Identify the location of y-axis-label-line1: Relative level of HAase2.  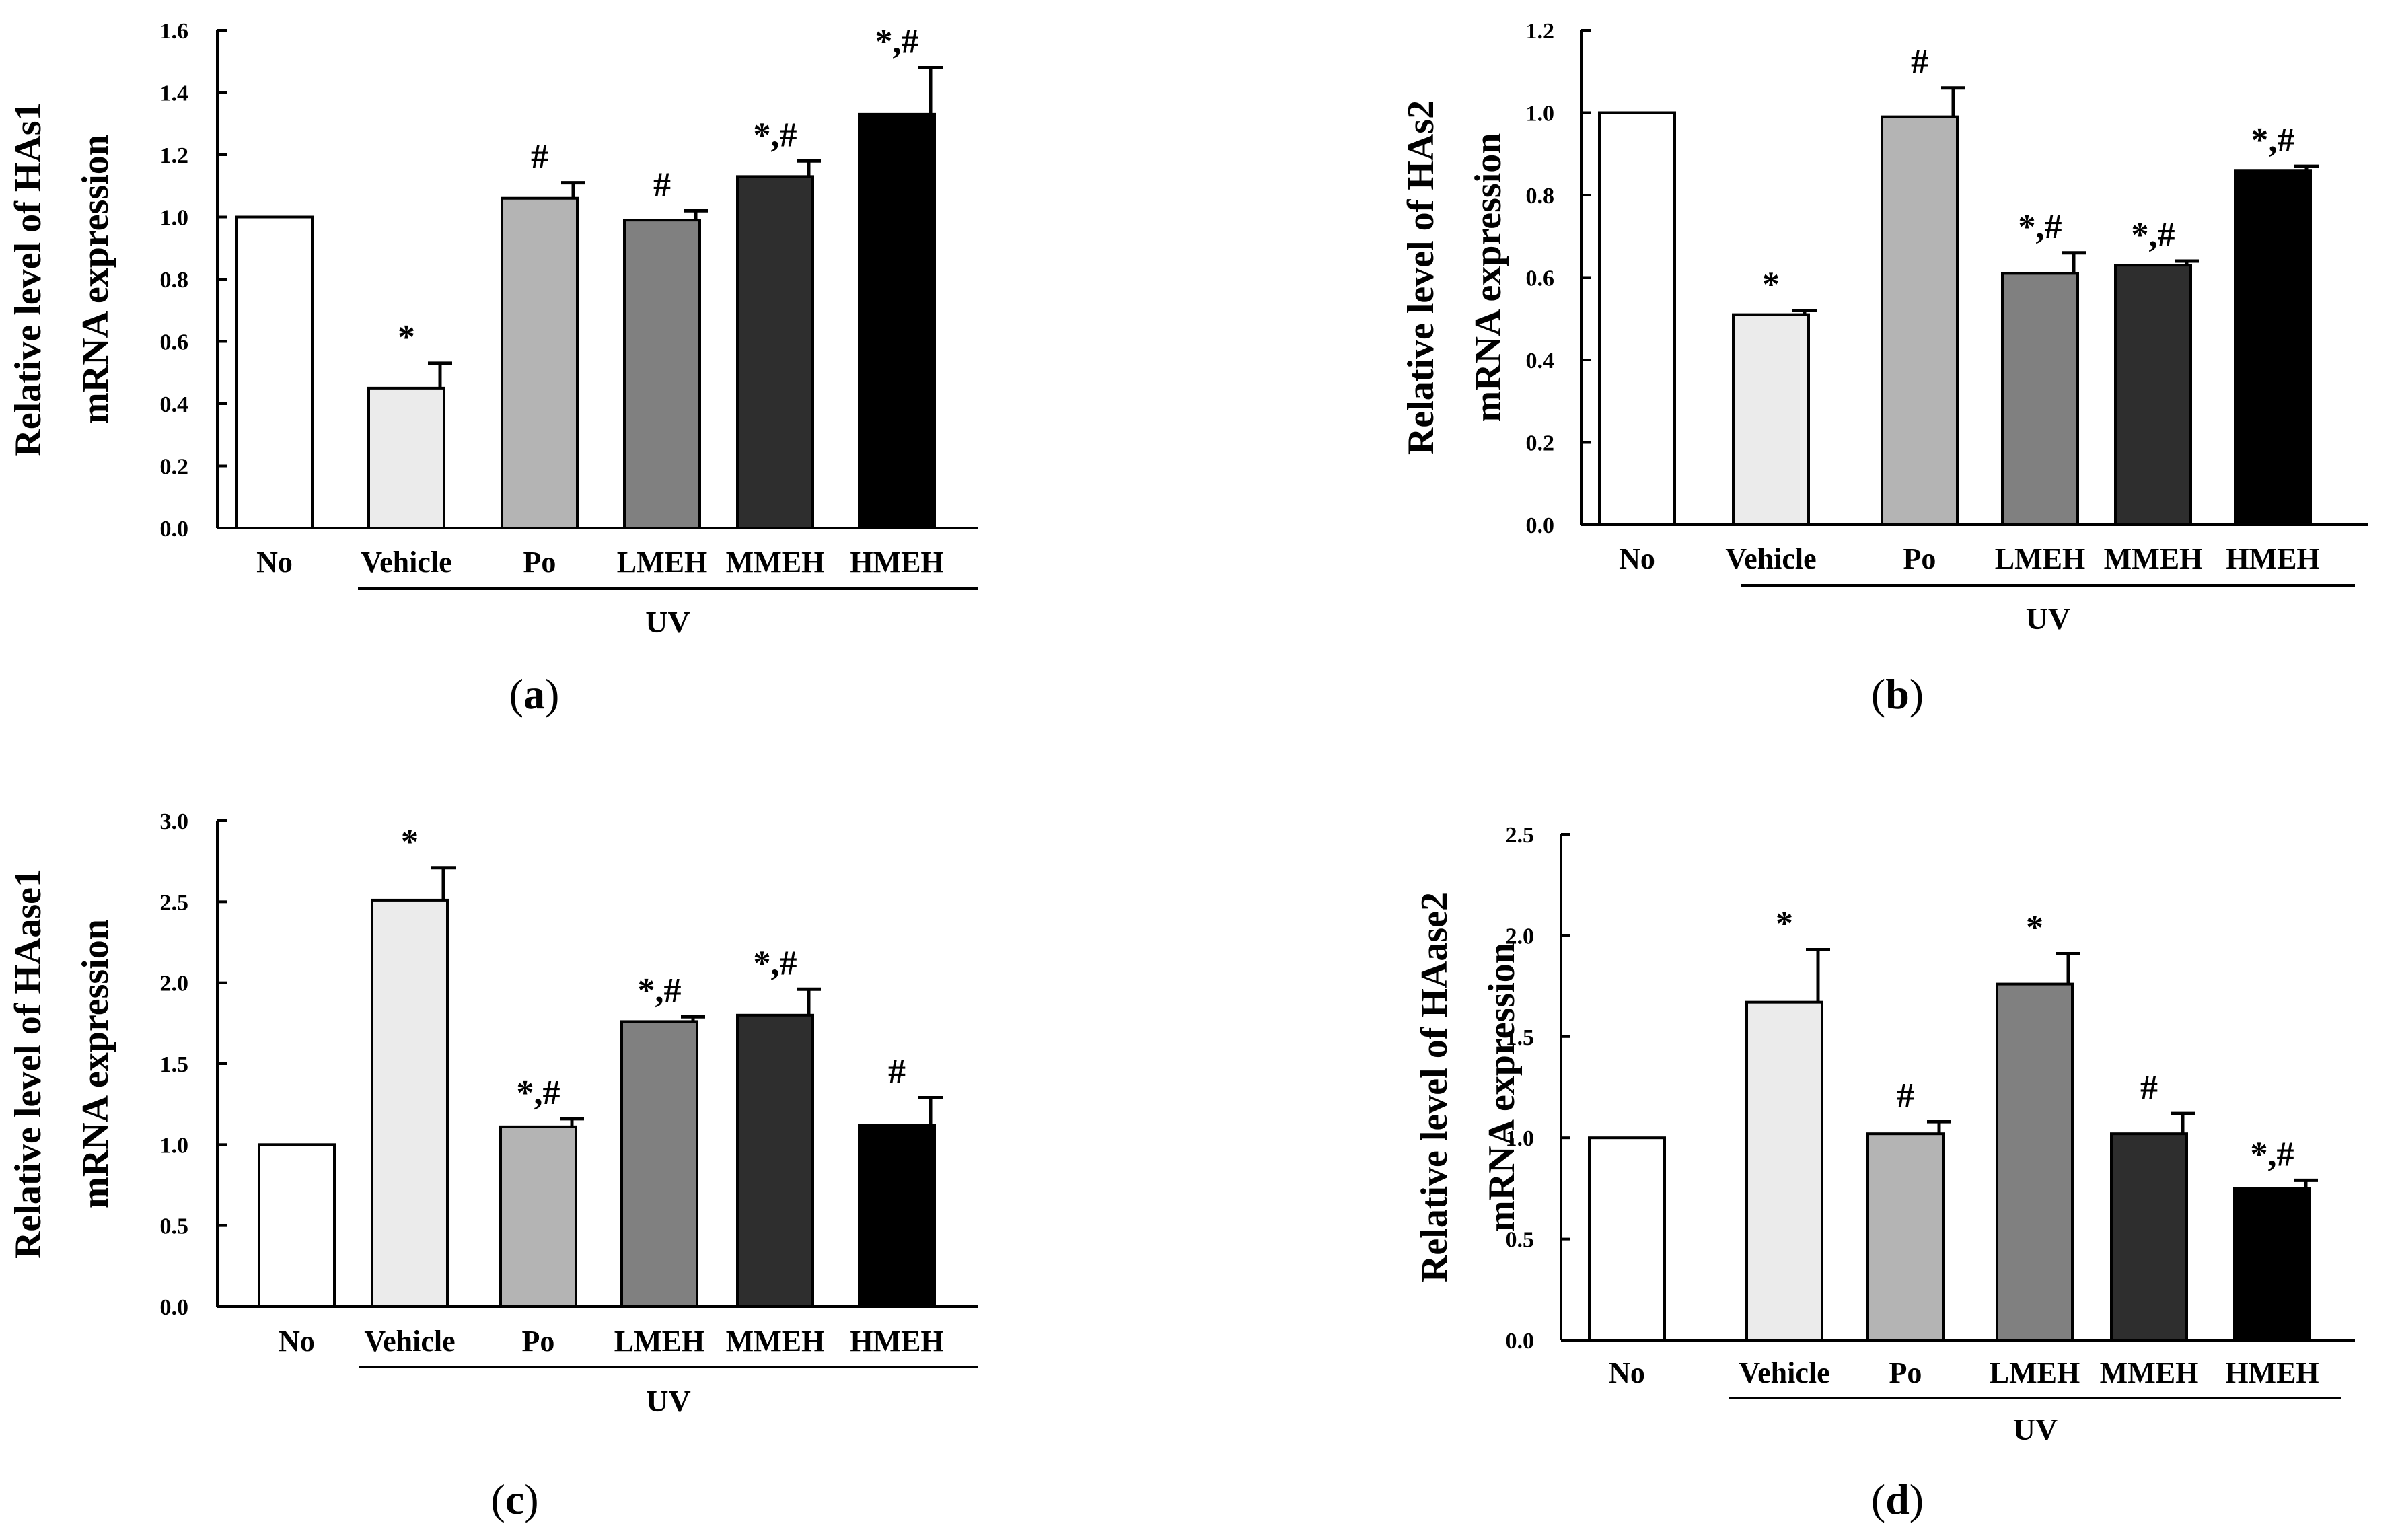
(1434, 1087).